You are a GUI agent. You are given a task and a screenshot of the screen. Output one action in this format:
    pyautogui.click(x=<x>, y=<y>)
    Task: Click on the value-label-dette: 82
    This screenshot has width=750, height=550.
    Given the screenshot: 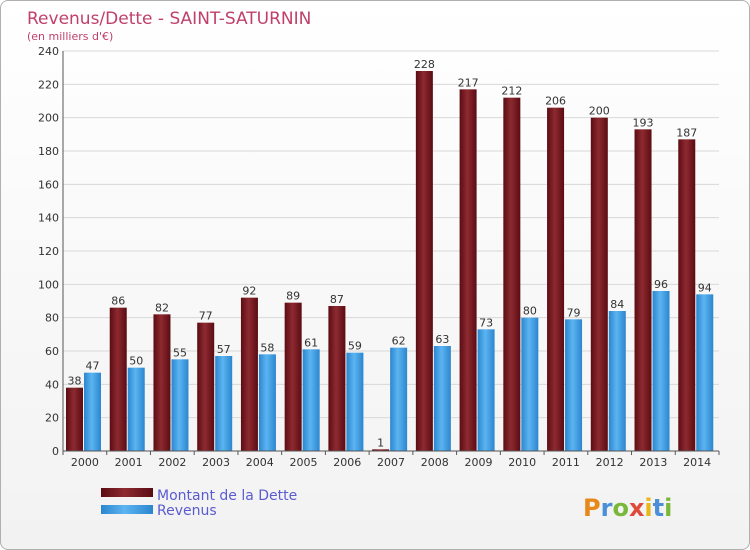 What is the action you would take?
    pyautogui.click(x=162, y=307)
    